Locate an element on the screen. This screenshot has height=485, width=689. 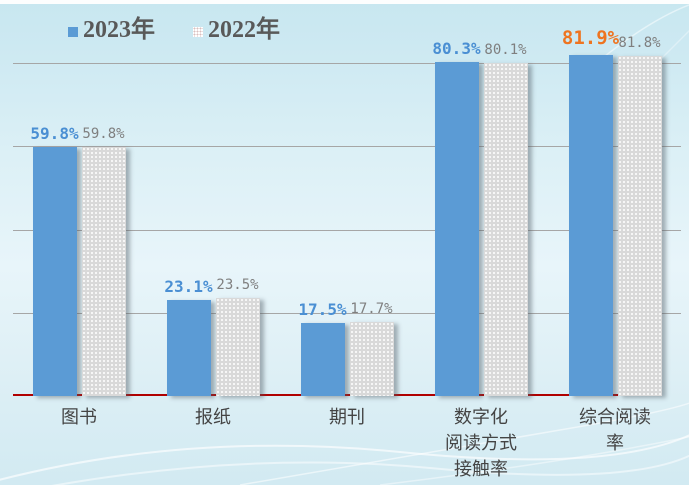
category-label-5: 综合阅读率 is located at coordinates (615, 430).